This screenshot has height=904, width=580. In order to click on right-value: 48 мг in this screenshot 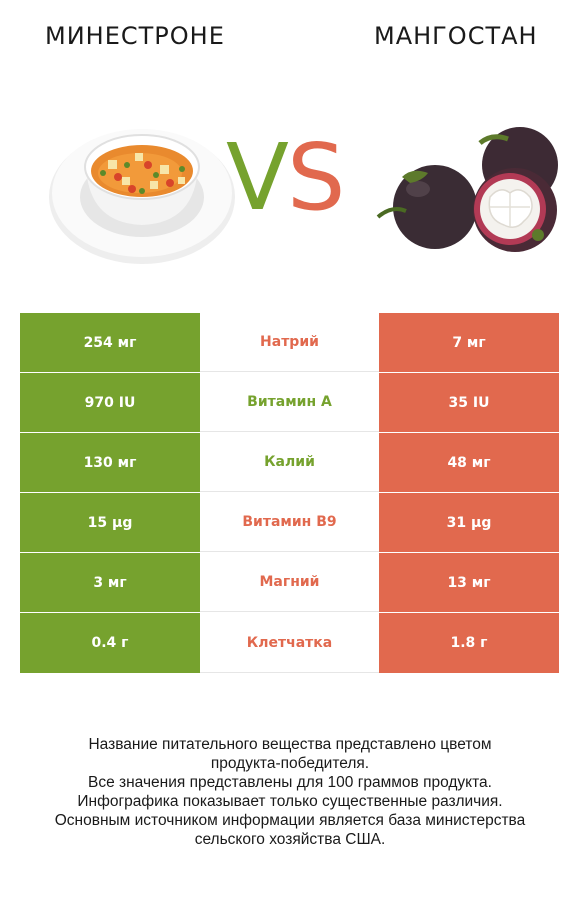, I will do `click(469, 462)`.